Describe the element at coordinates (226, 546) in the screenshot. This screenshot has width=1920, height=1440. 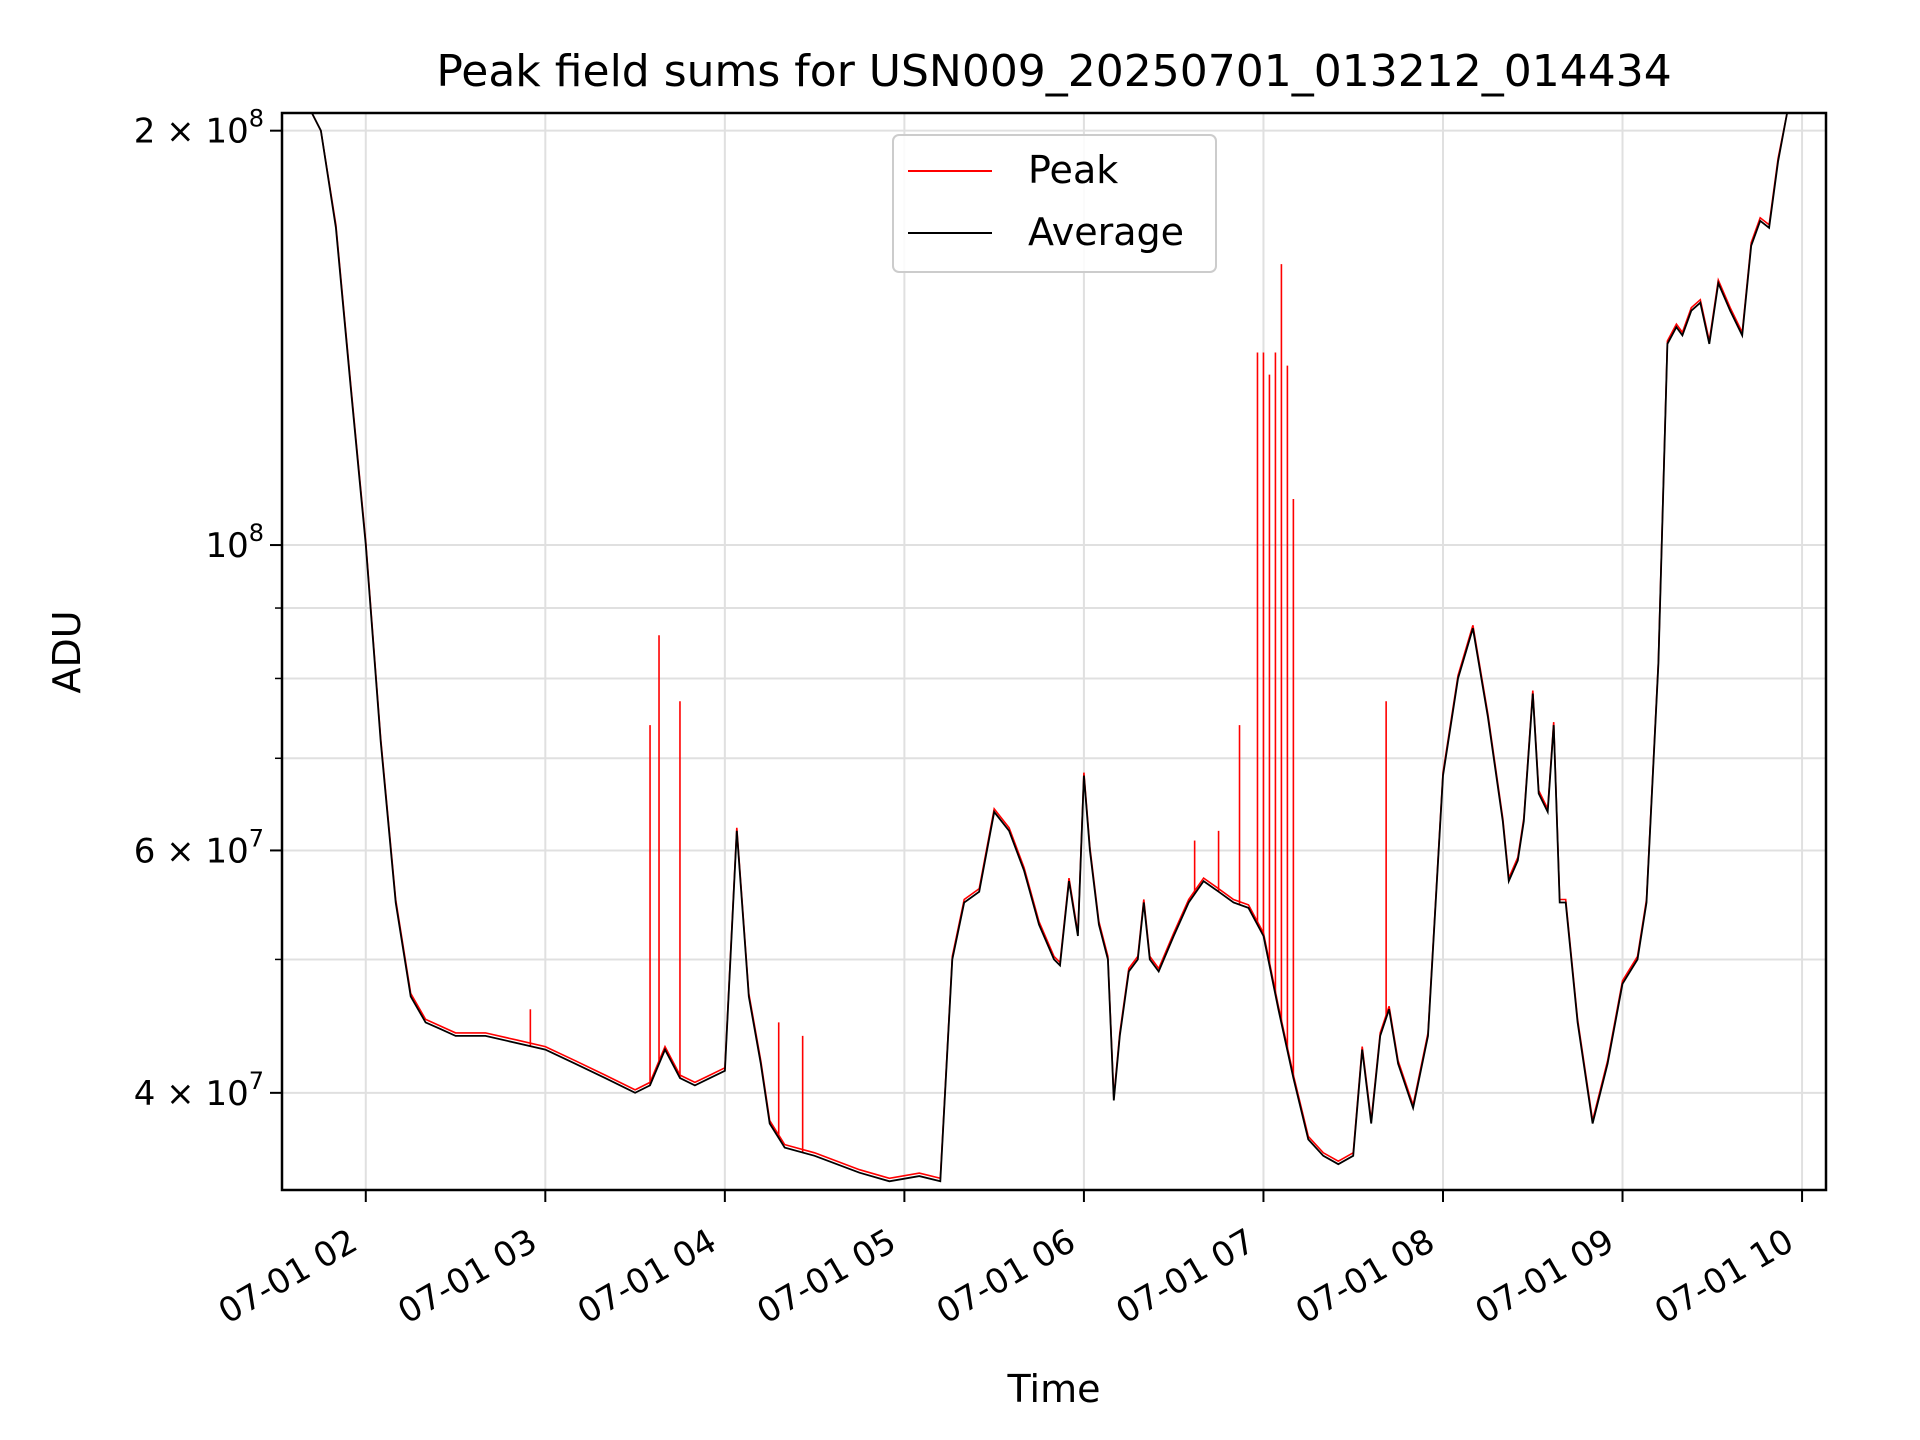
I see `y-tick-base: 10` at that location.